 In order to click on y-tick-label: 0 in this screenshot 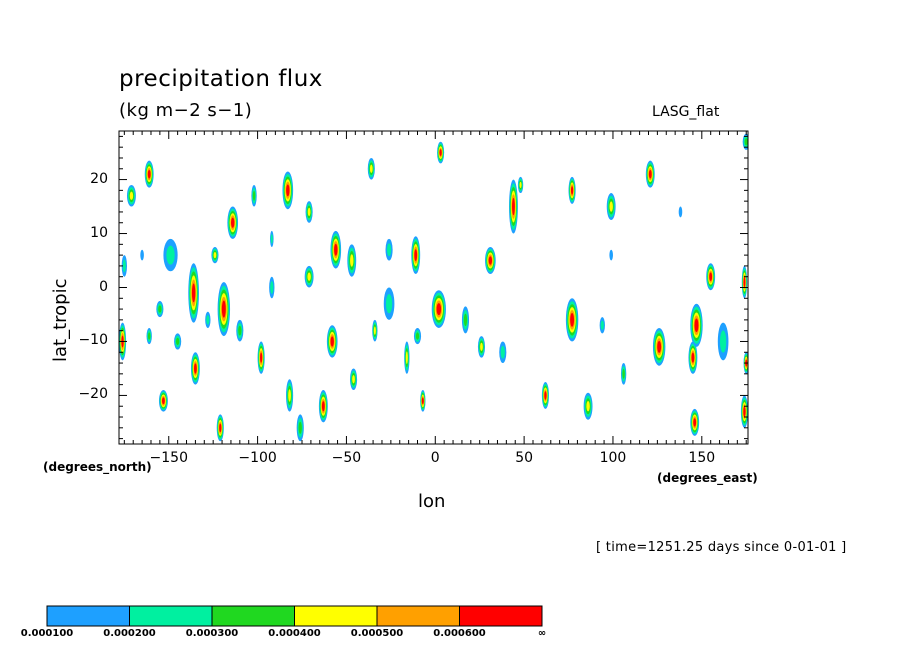, I will do `click(103, 286)`.